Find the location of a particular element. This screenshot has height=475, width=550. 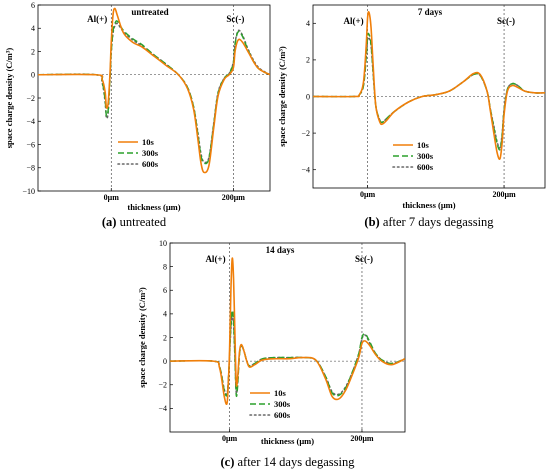

caption-text: after 7 days degassing is located at coordinates (437, 222).